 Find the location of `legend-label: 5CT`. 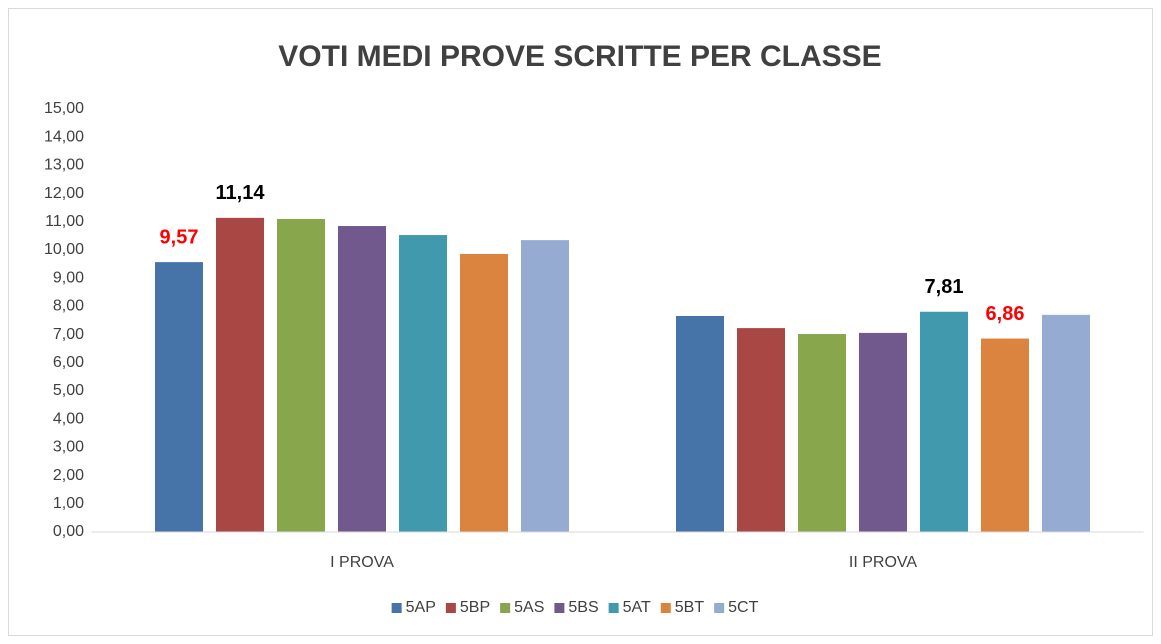

legend-label: 5CT is located at coordinates (743, 607).